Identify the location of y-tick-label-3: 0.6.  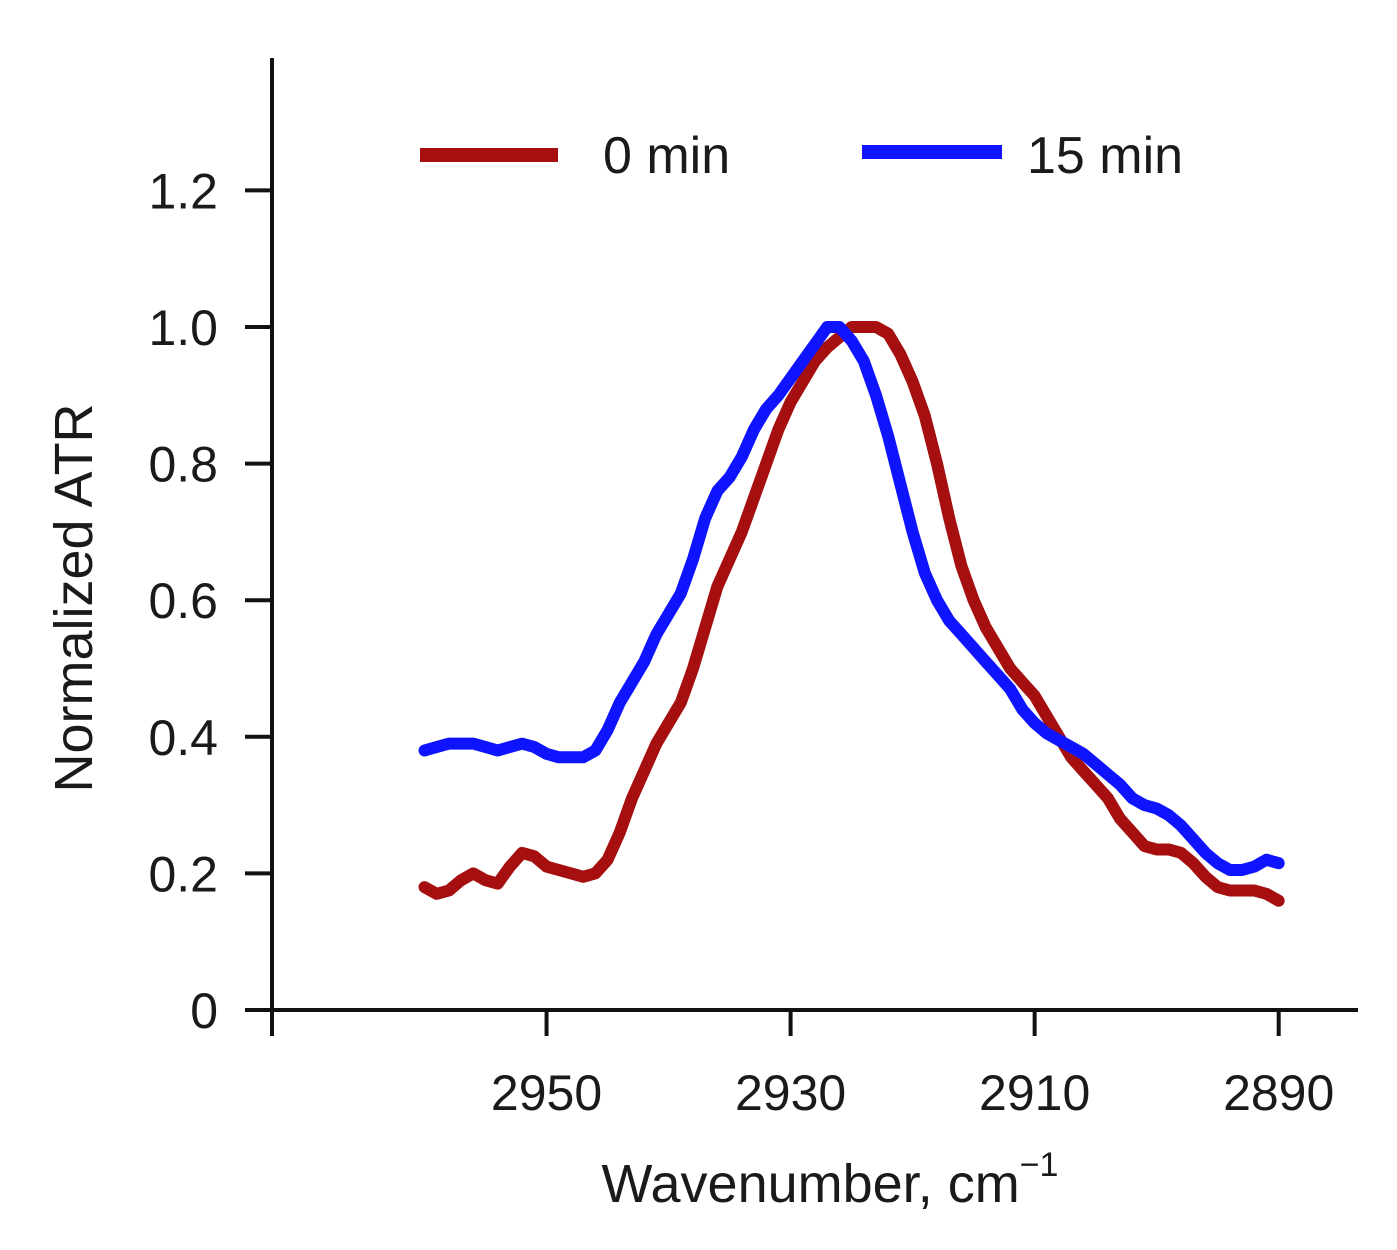
(183, 601).